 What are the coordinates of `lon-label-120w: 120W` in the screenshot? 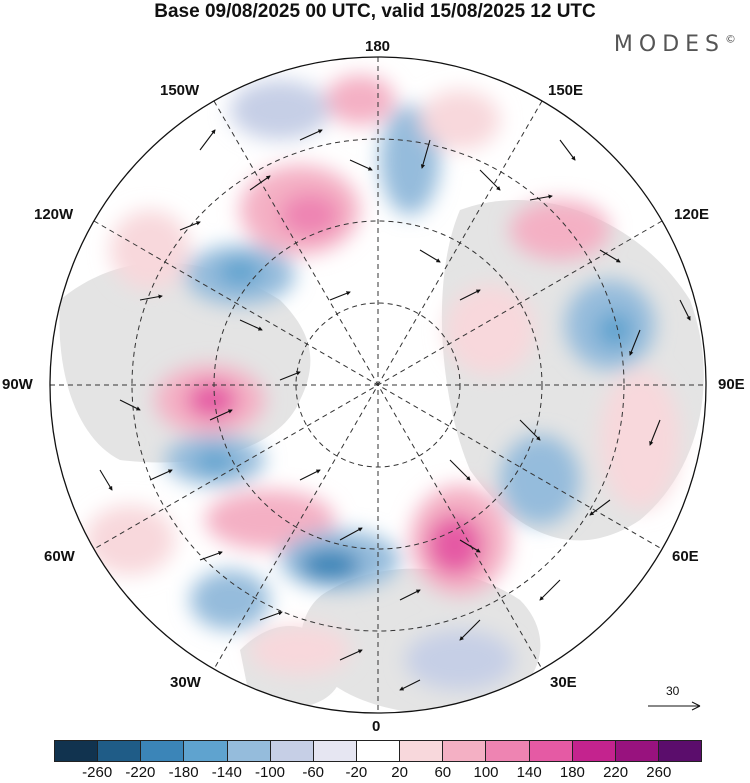 It's located at (54, 214).